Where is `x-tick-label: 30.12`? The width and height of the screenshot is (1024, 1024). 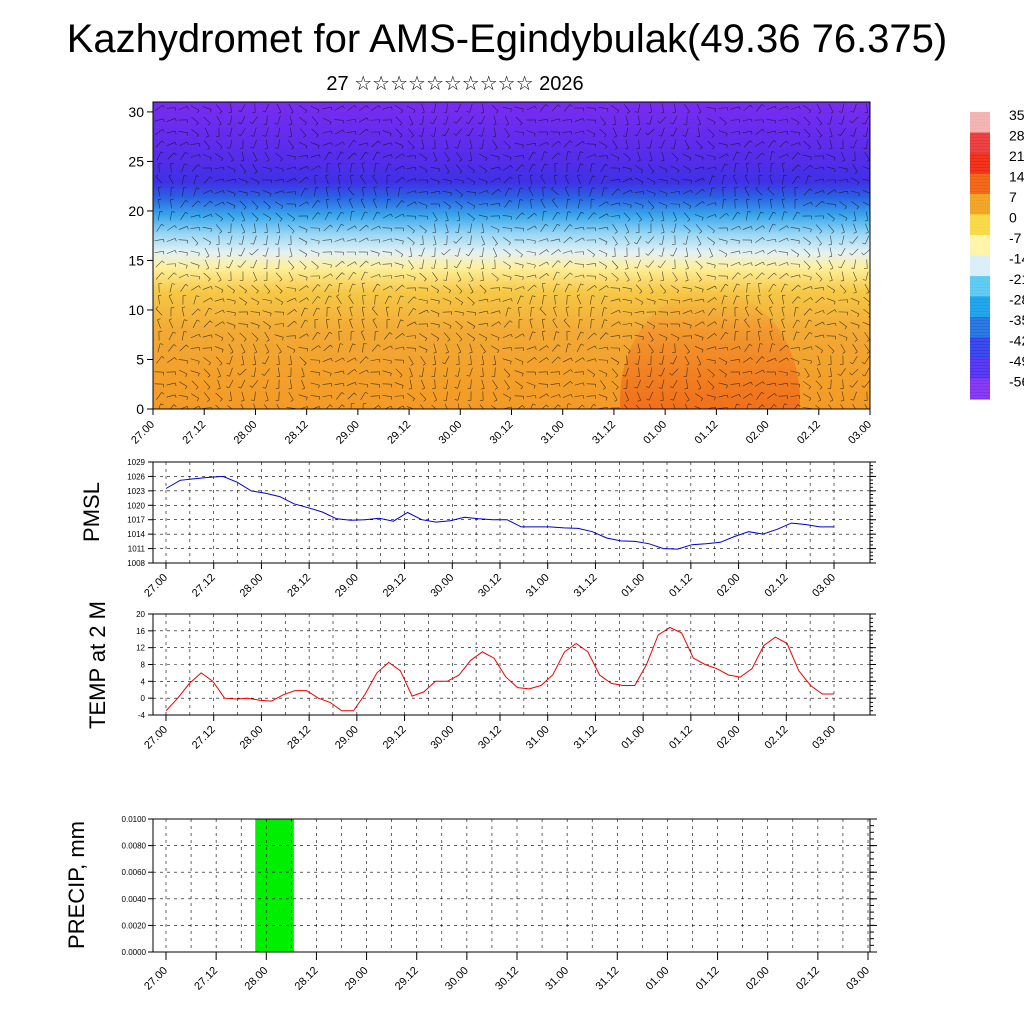
x-tick-label: 30.12 is located at coordinates (490, 586).